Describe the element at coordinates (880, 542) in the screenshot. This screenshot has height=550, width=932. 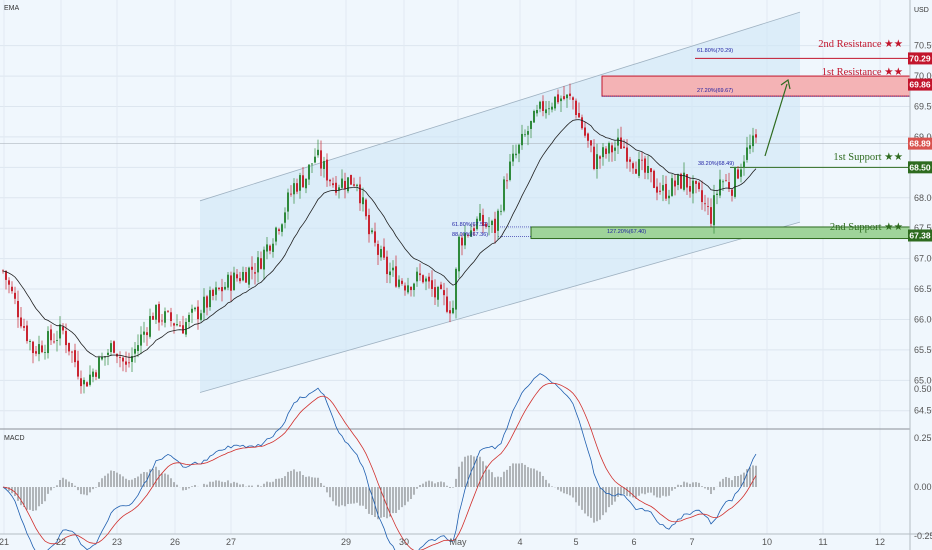
I see `time-tick-label: 12` at that location.